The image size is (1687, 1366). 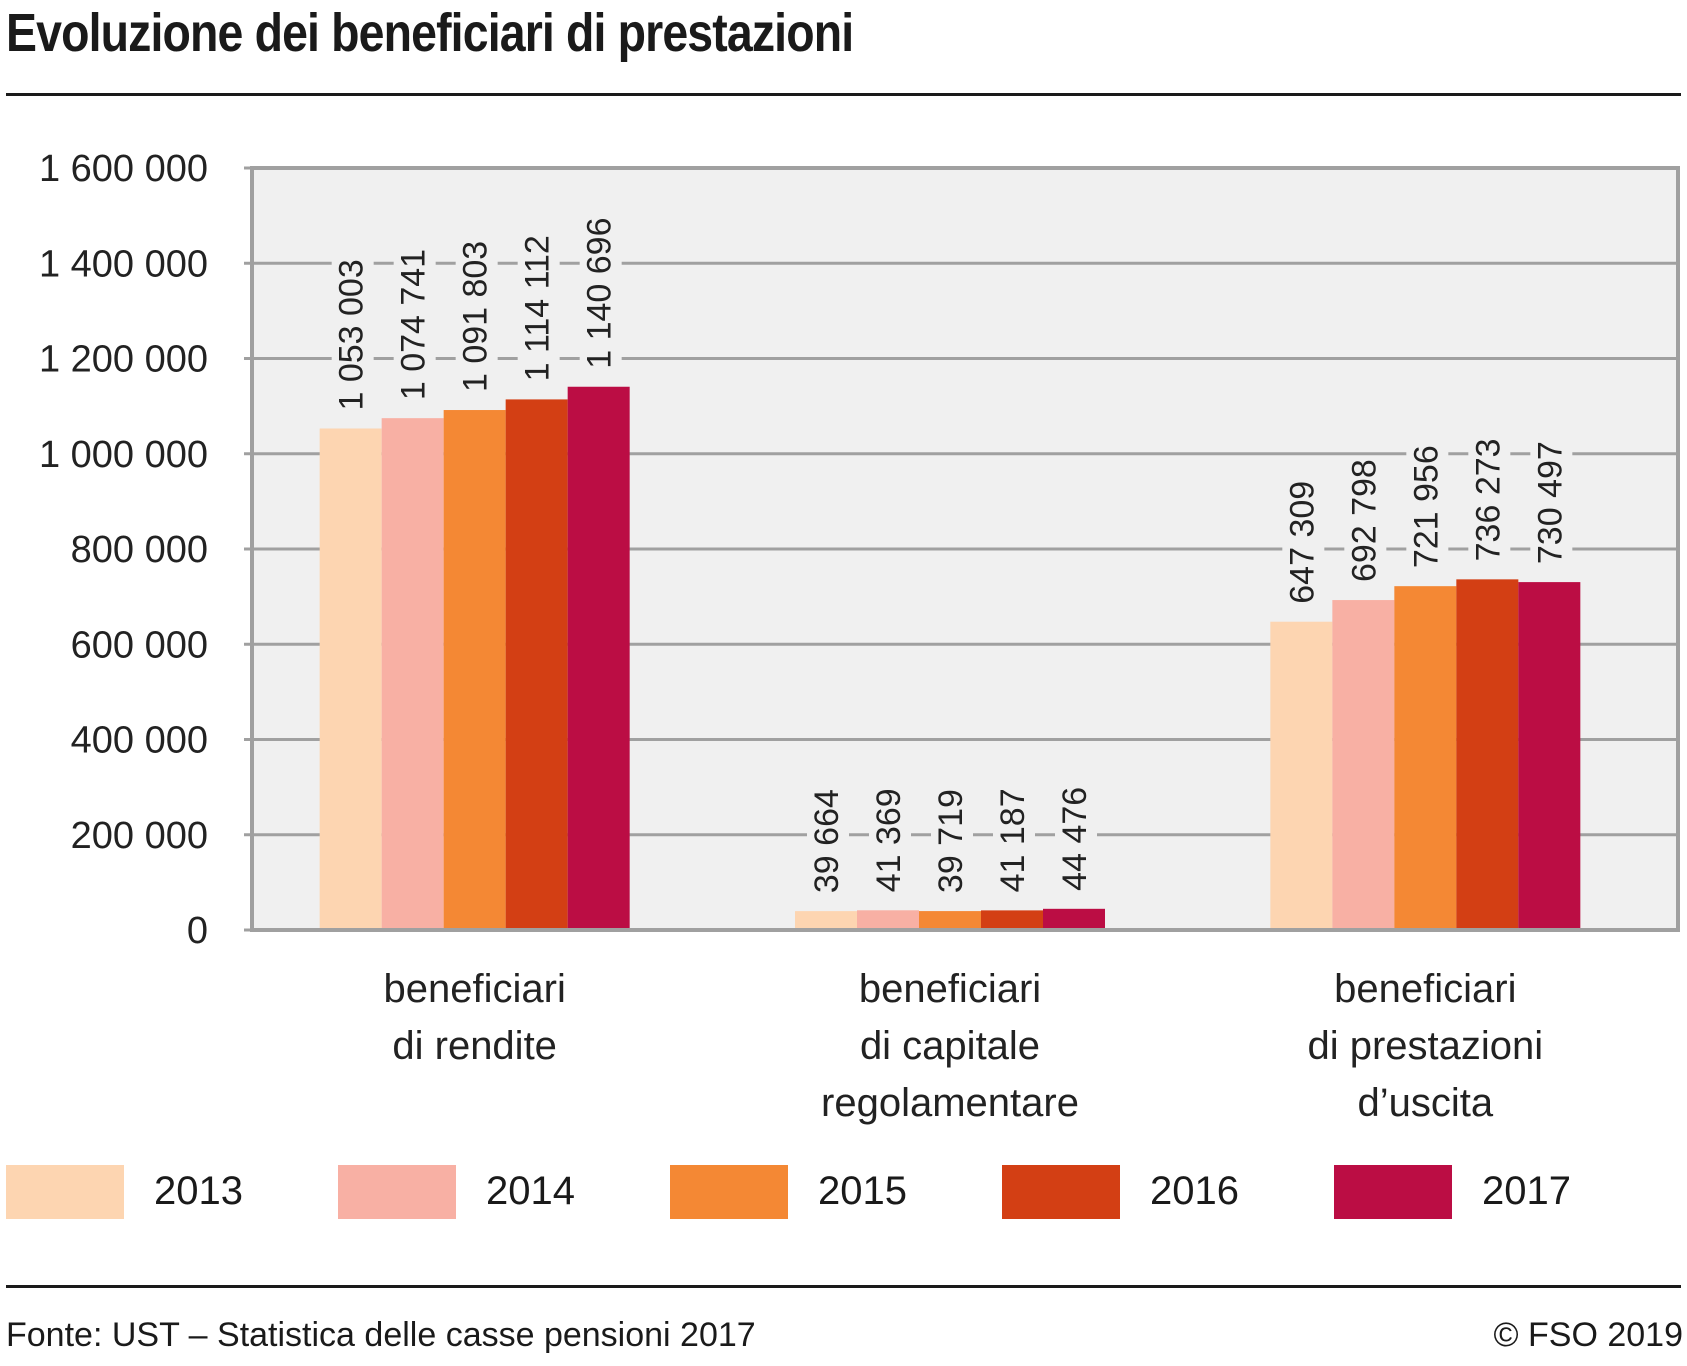 I want to click on copyright-note: © FSO 2019, so click(x=1588, y=1335).